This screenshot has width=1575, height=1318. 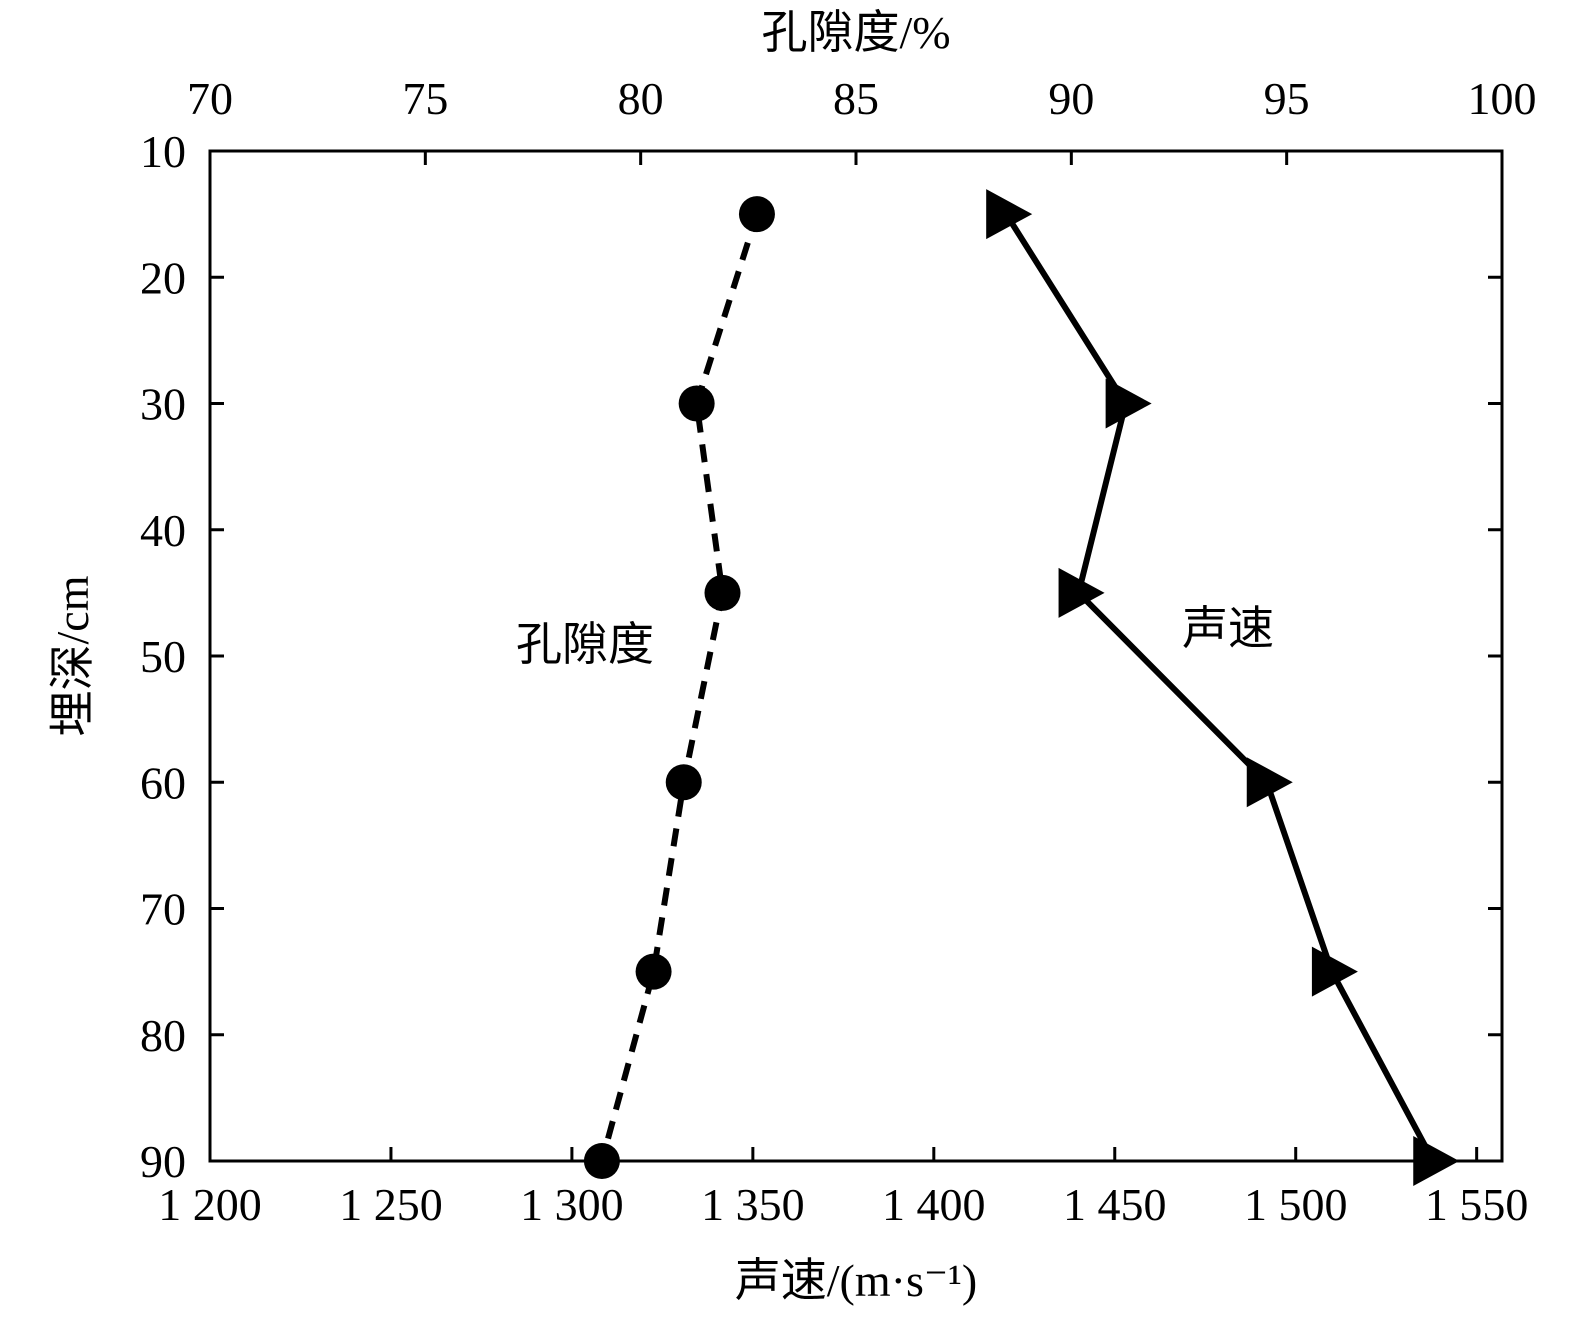 I want to click on top-axis-tick-label: 95, so click(x=1287, y=98).